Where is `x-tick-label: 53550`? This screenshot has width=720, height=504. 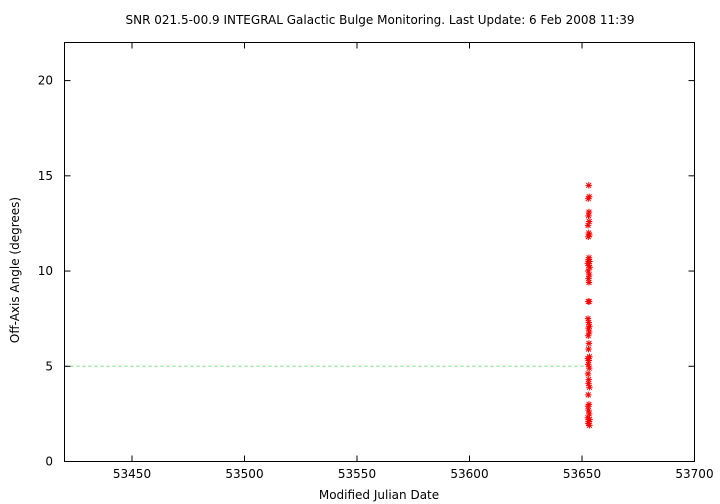 x-tick-label: 53550 is located at coordinates (357, 474).